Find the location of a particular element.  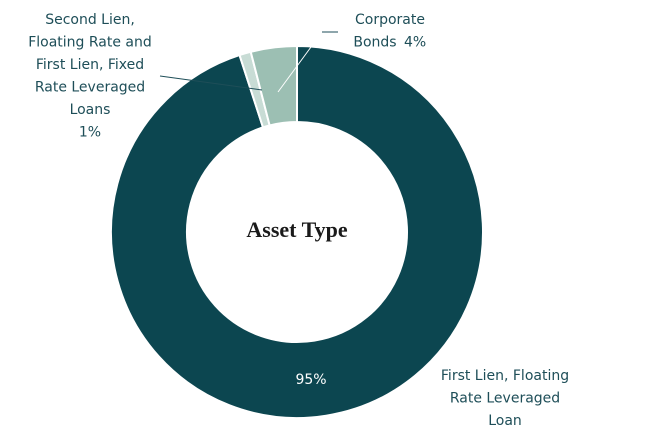

slice-label: Loan is located at coordinates (505, 420).